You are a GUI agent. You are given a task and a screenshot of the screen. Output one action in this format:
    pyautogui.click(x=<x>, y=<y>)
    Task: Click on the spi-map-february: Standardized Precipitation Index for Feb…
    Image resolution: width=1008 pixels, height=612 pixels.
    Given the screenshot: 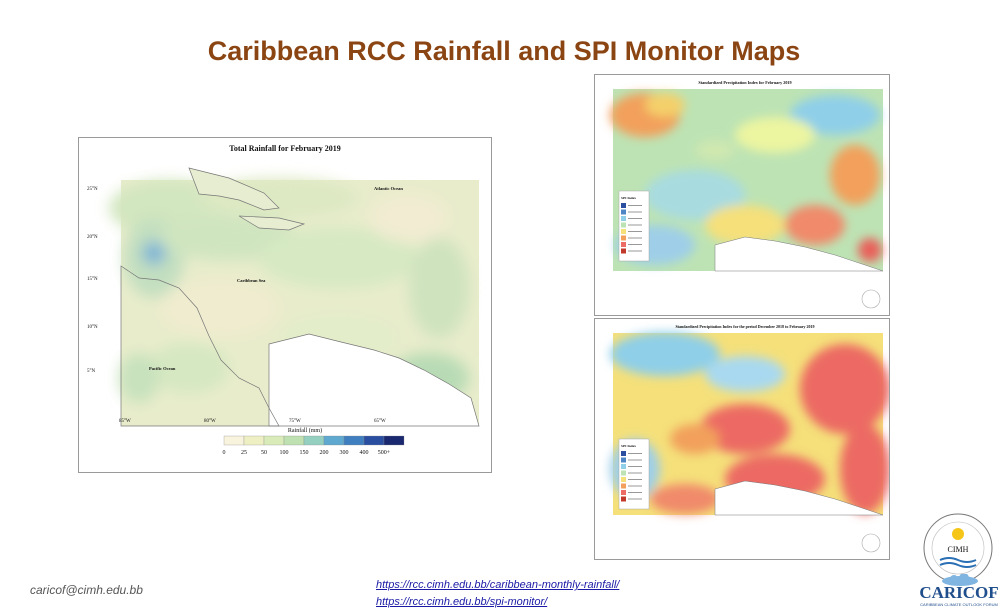 What is the action you would take?
    pyautogui.click(x=742, y=195)
    